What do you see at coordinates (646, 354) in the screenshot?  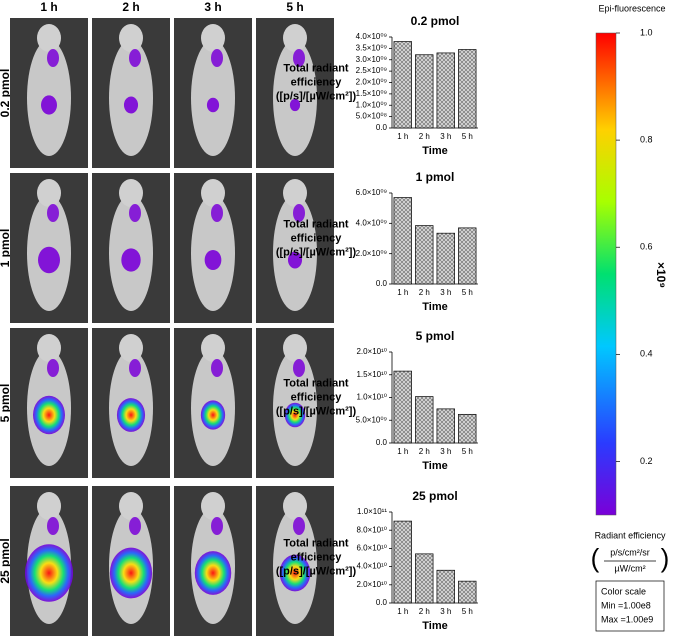 I see `colorbar-tick-label: 0.4` at bounding box center [646, 354].